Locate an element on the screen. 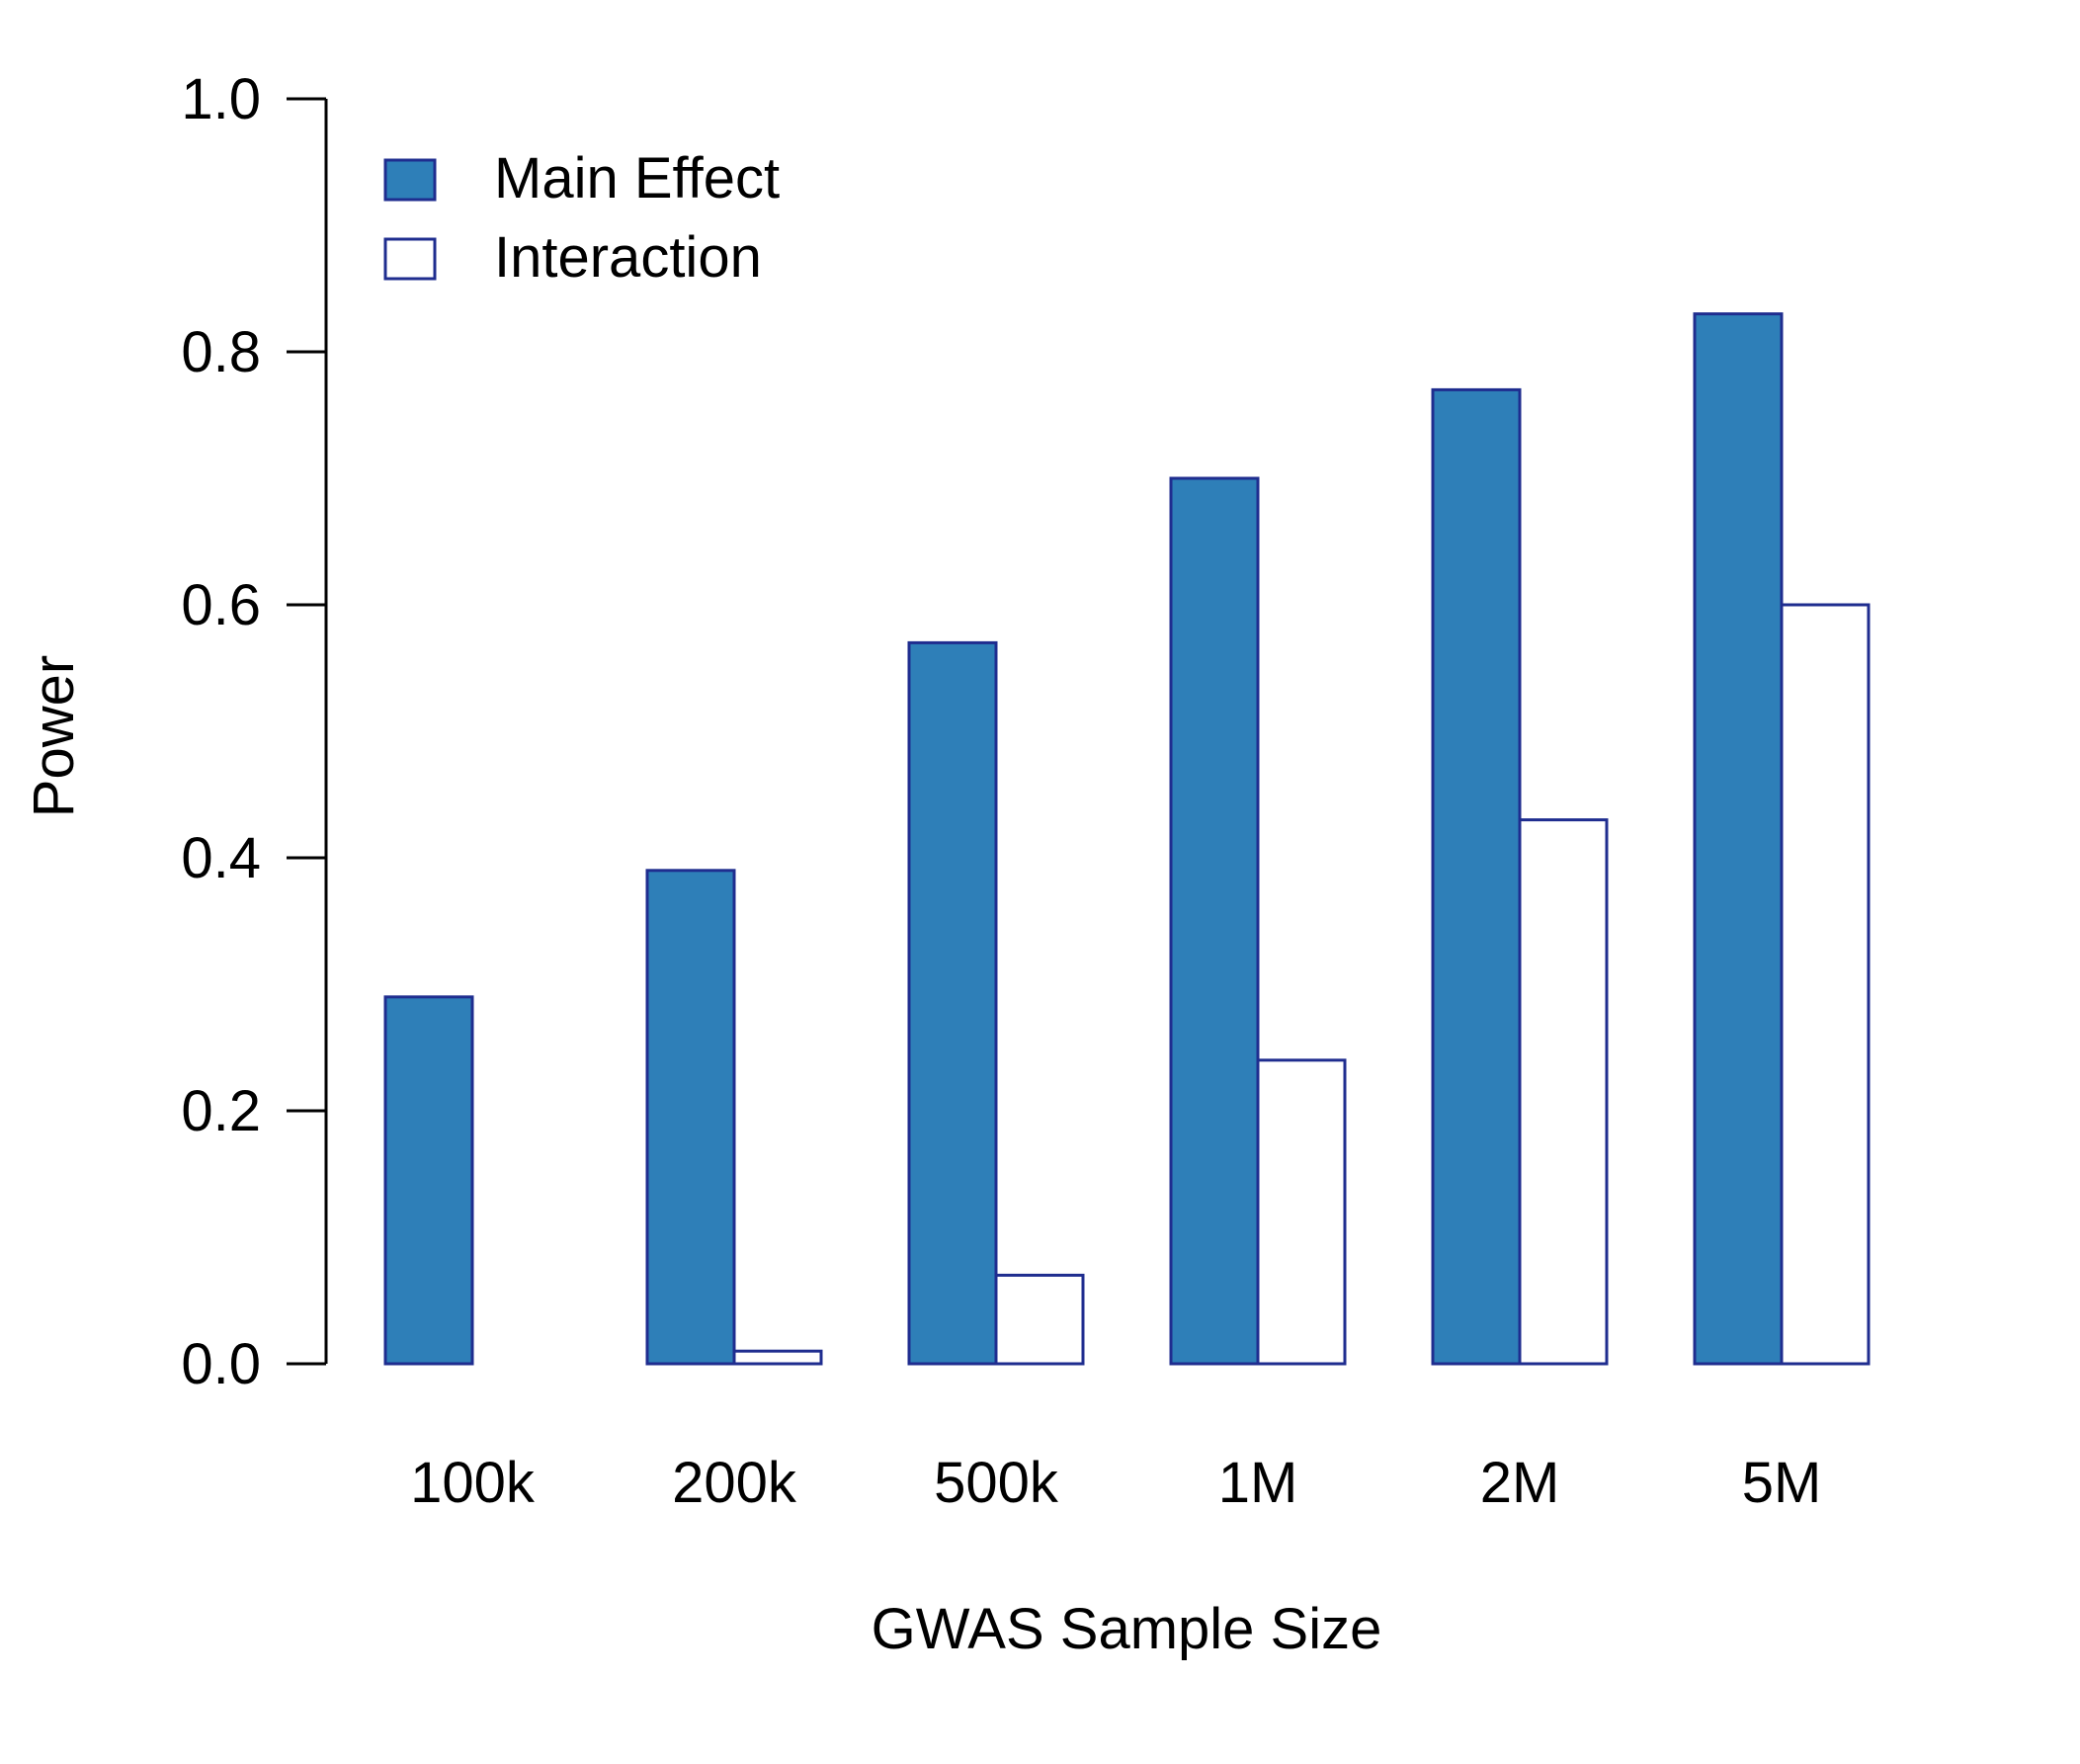 This screenshot has width=2080, height=1764. bar-main-effect-5m is located at coordinates (1738, 839).